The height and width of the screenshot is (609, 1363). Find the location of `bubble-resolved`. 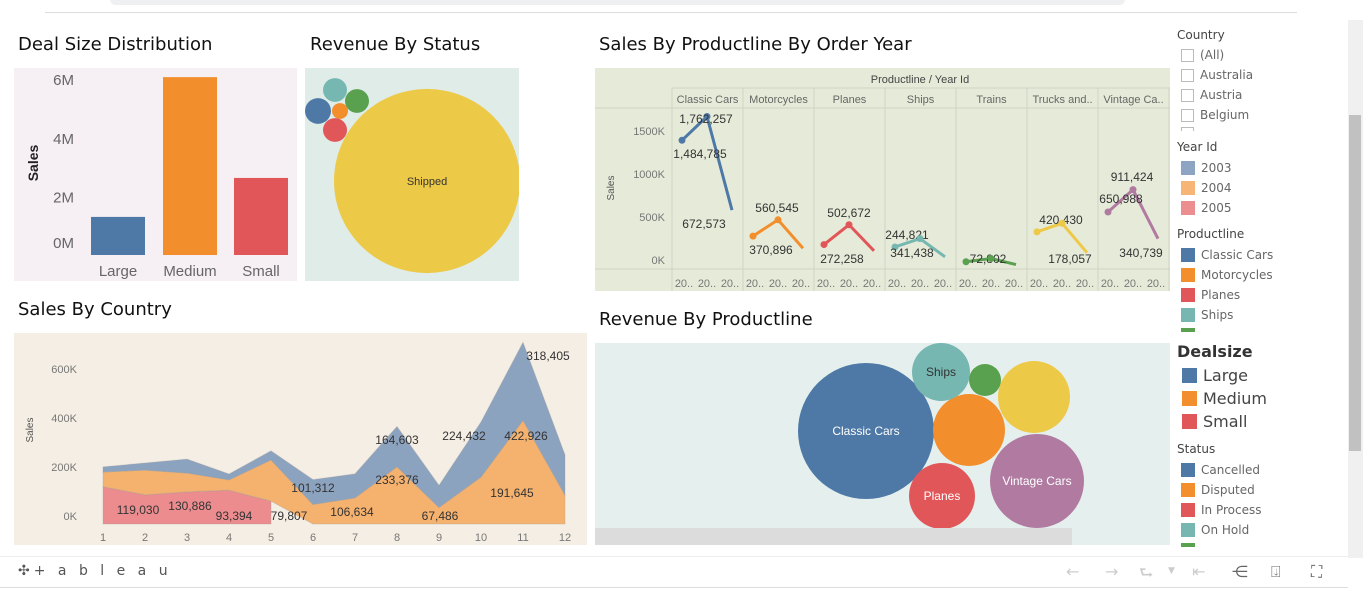

bubble-resolved is located at coordinates (357, 101).